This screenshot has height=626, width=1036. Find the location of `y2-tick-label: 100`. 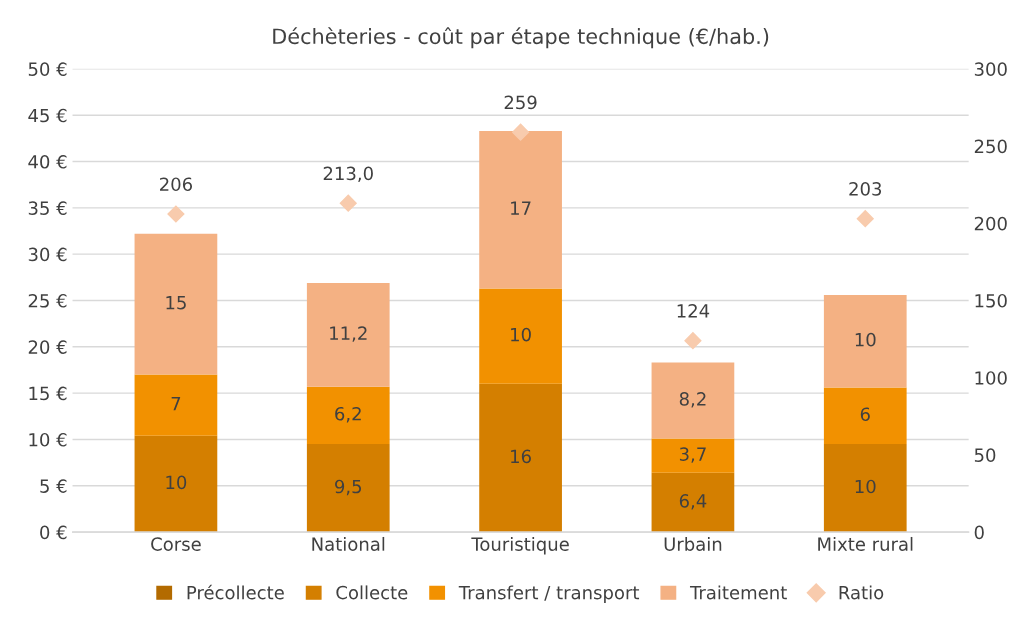

y2-tick-label: 100 is located at coordinates (991, 378).